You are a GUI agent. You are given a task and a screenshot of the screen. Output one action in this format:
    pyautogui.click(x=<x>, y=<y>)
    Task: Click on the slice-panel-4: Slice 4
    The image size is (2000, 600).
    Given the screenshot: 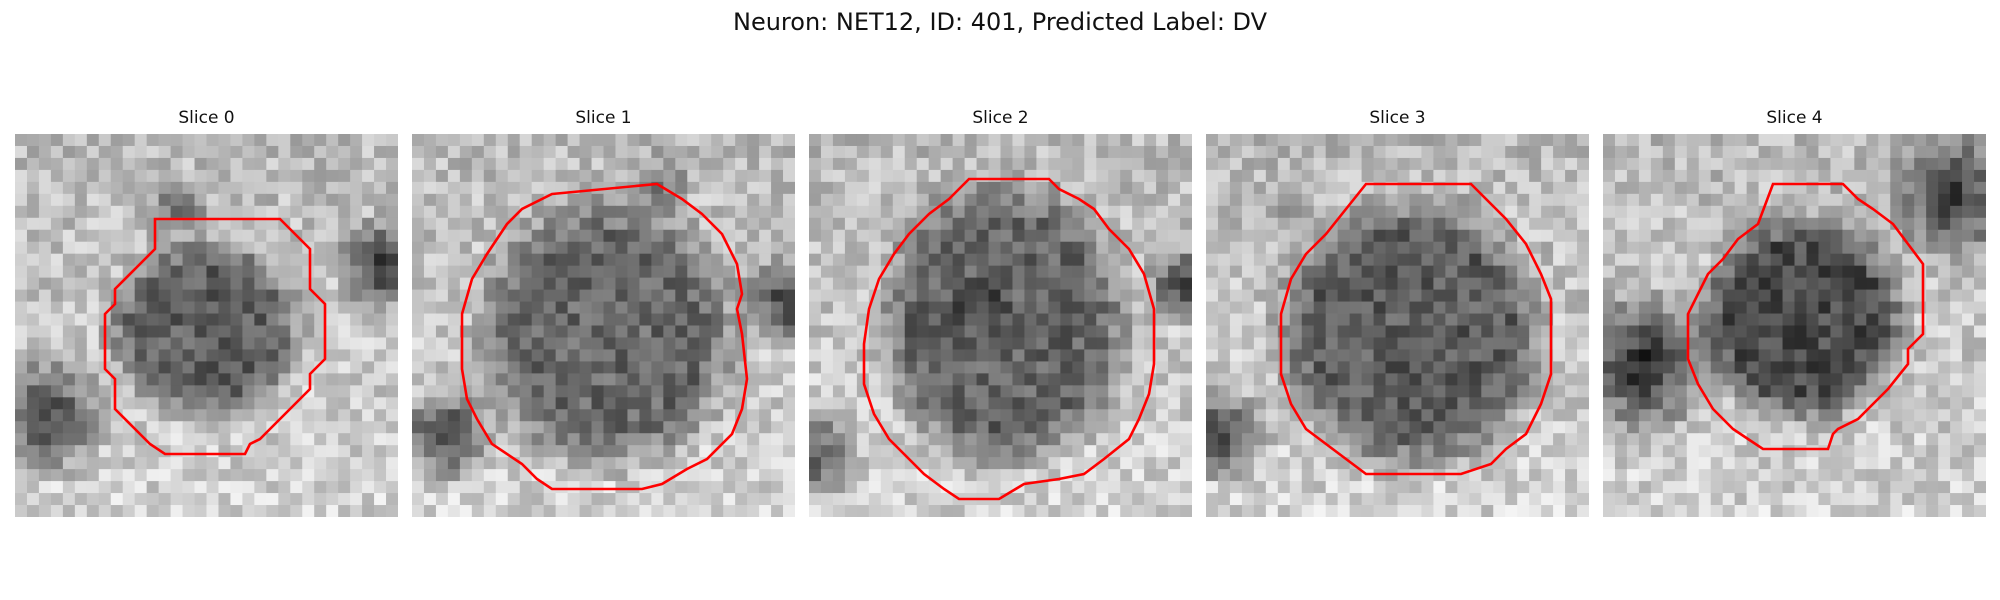 What is the action you would take?
    pyautogui.click(x=1794, y=312)
    